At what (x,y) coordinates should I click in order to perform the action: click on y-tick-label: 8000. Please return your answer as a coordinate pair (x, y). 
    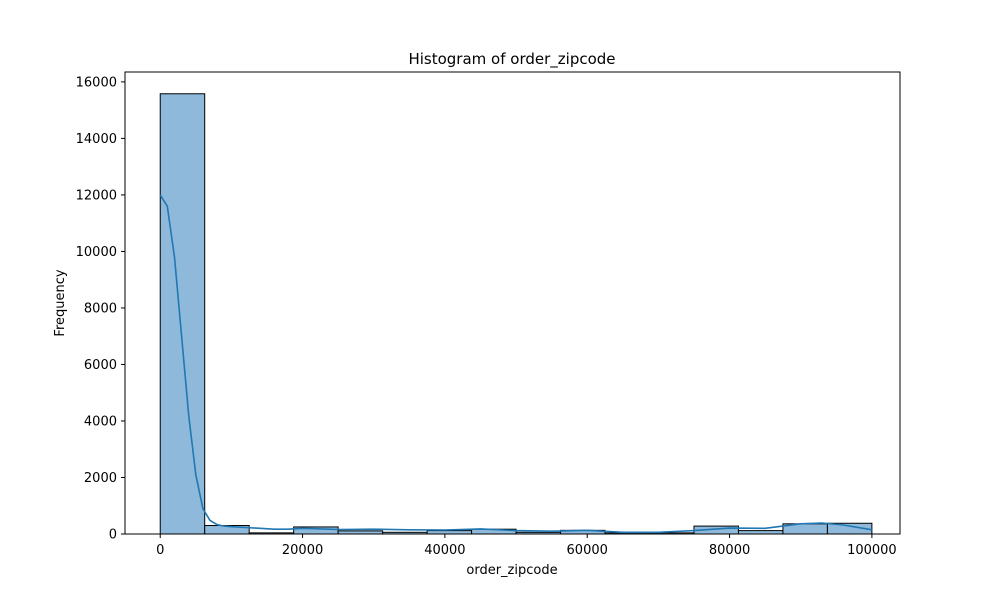
    Looking at the image, I should click on (100, 308).